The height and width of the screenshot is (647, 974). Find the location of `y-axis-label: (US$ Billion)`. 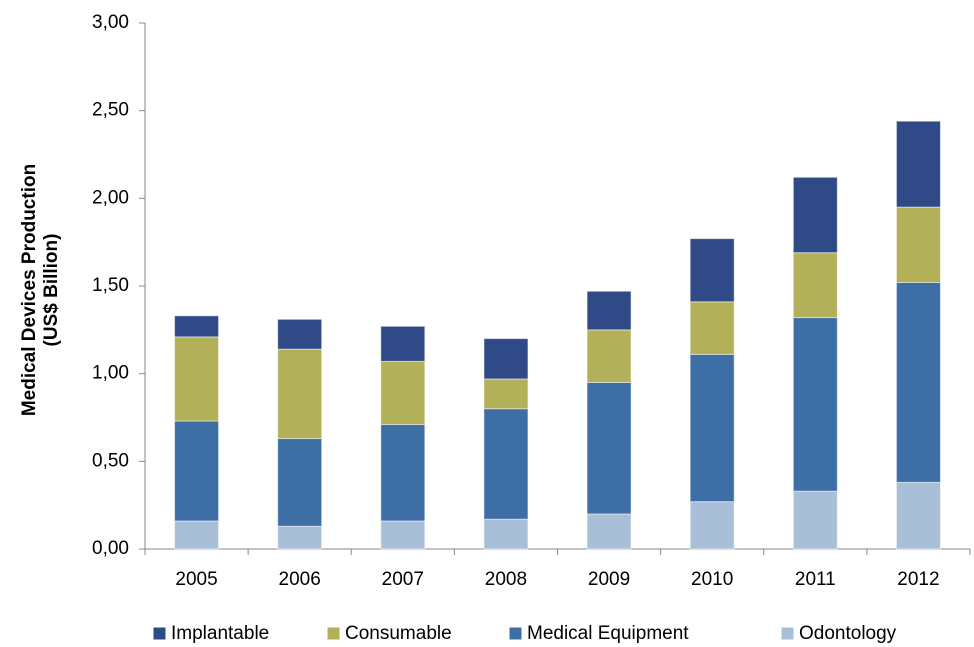

y-axis-label: (US$ Billion) is located at coordinates (51, 290).